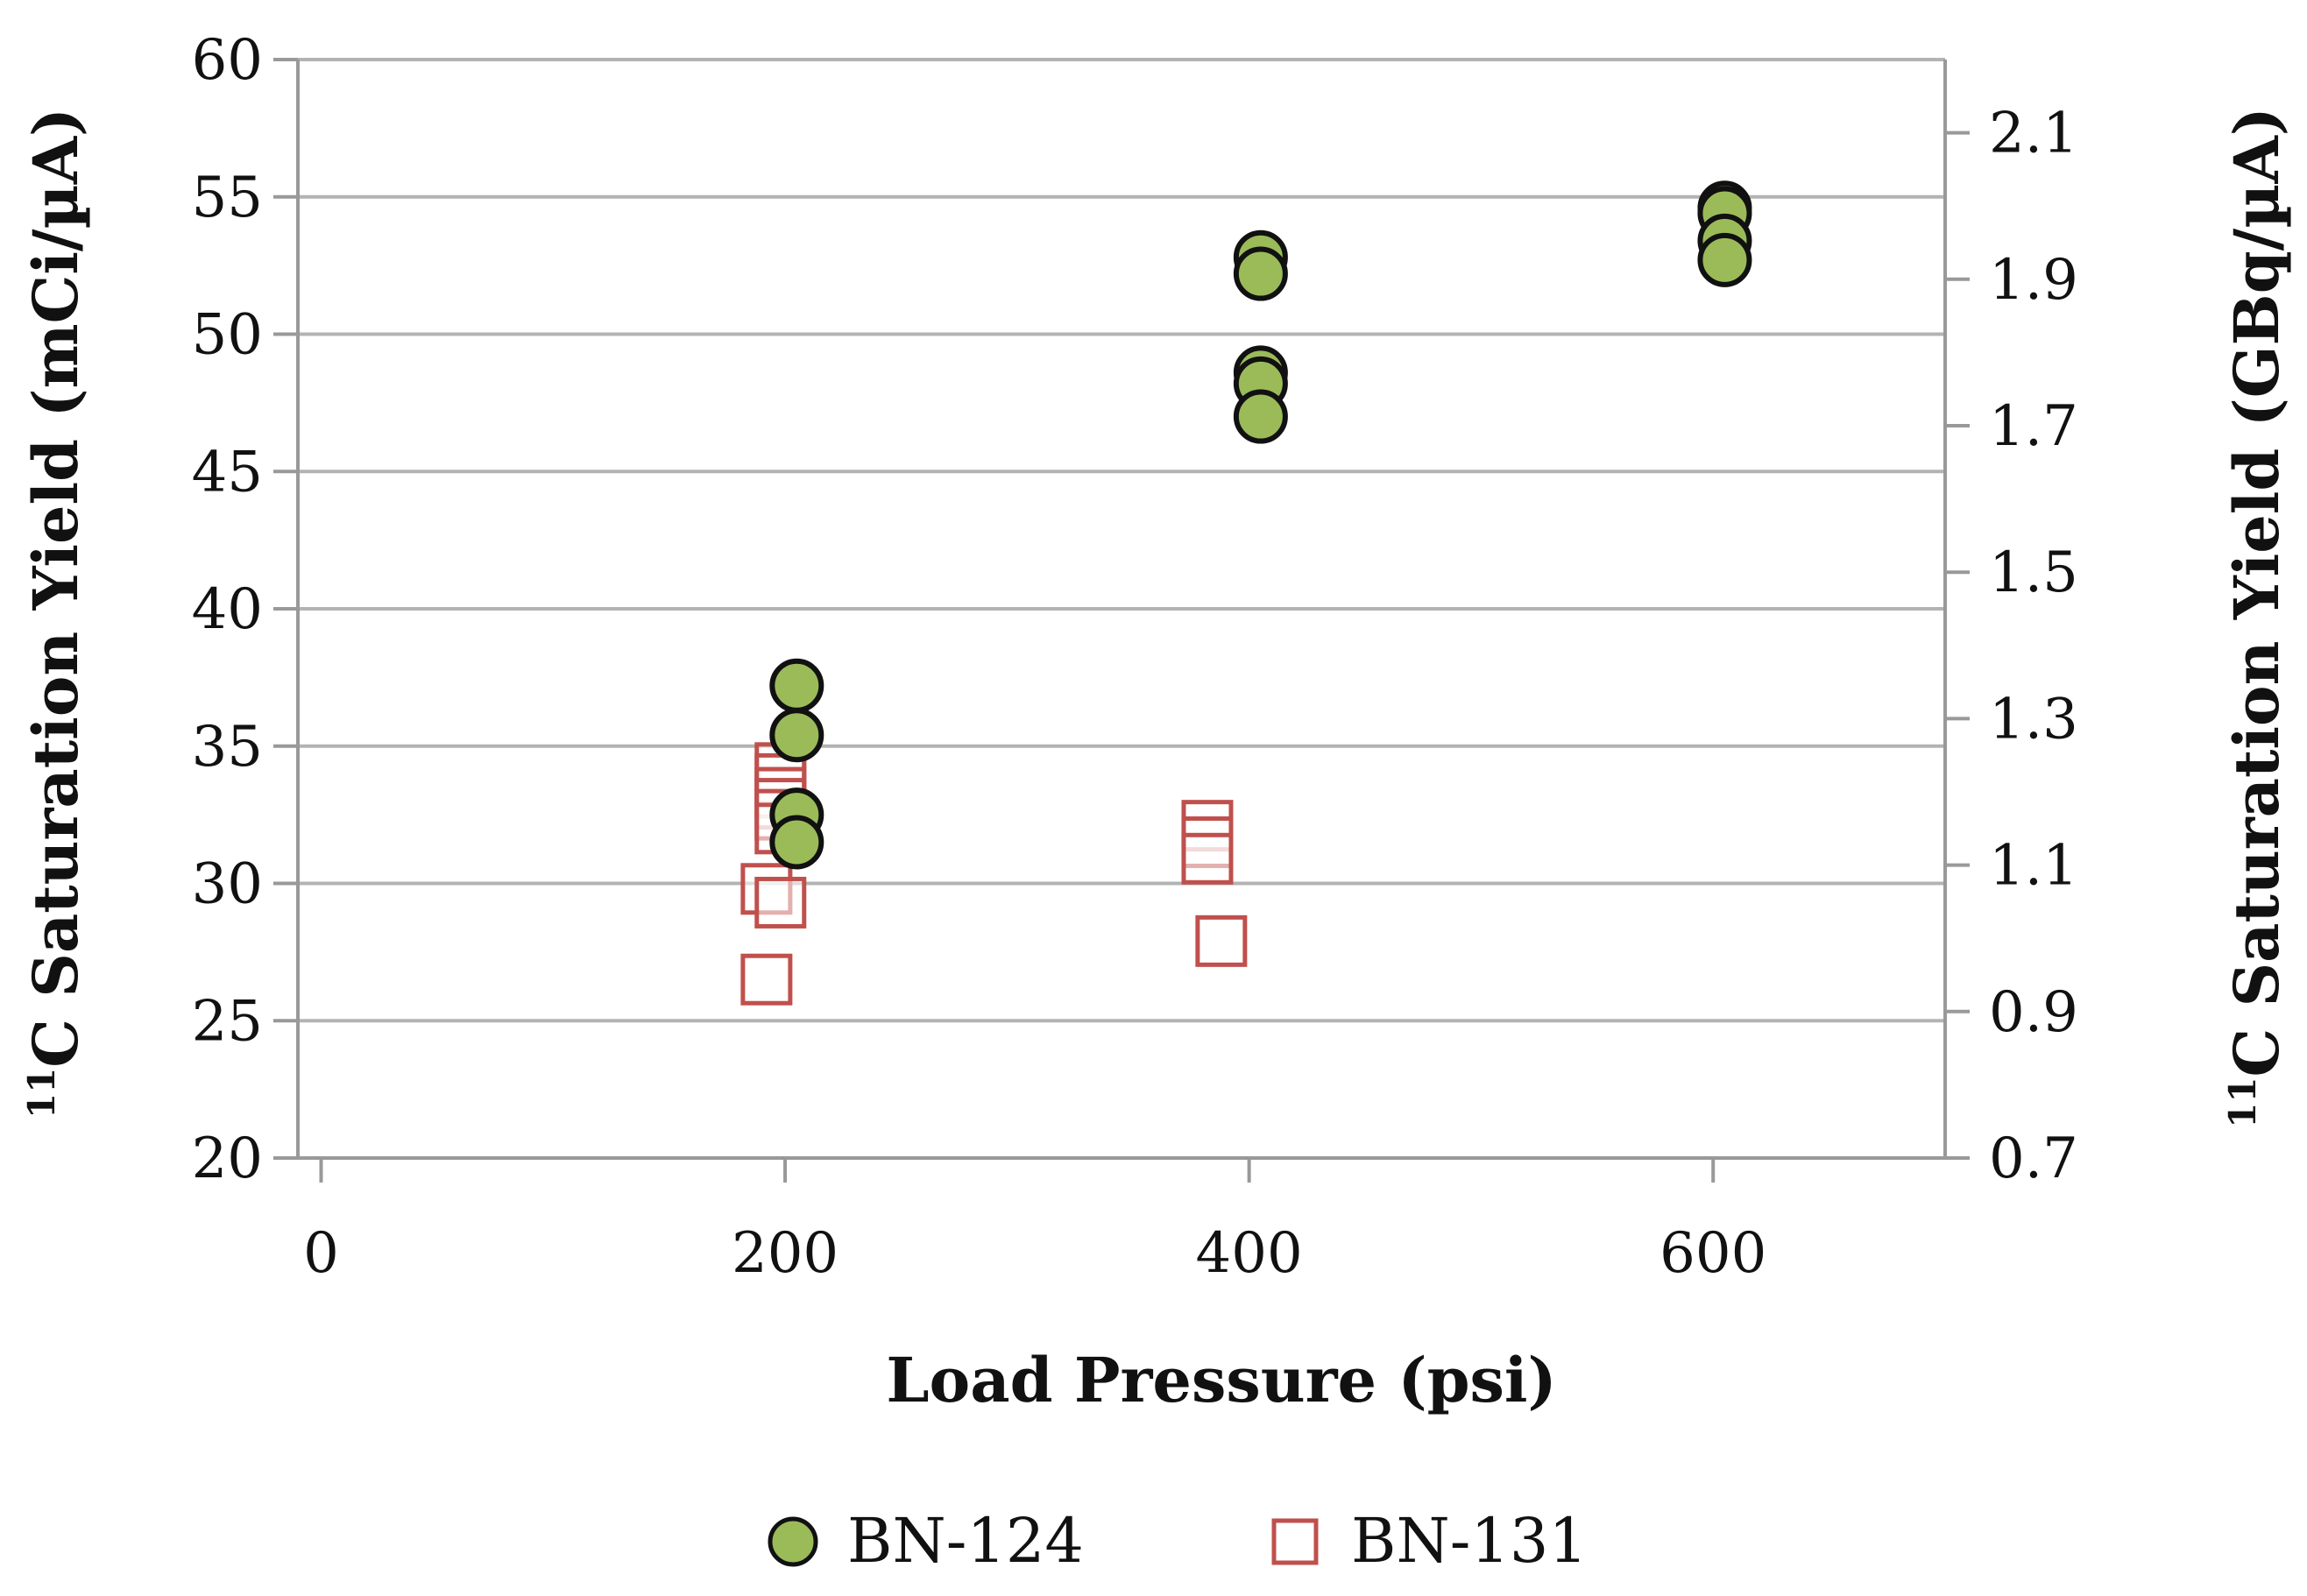 The width and height of the screenshot is (2307, 1596). I want to click on y-left-tick-label: 60, so click(227, 60).